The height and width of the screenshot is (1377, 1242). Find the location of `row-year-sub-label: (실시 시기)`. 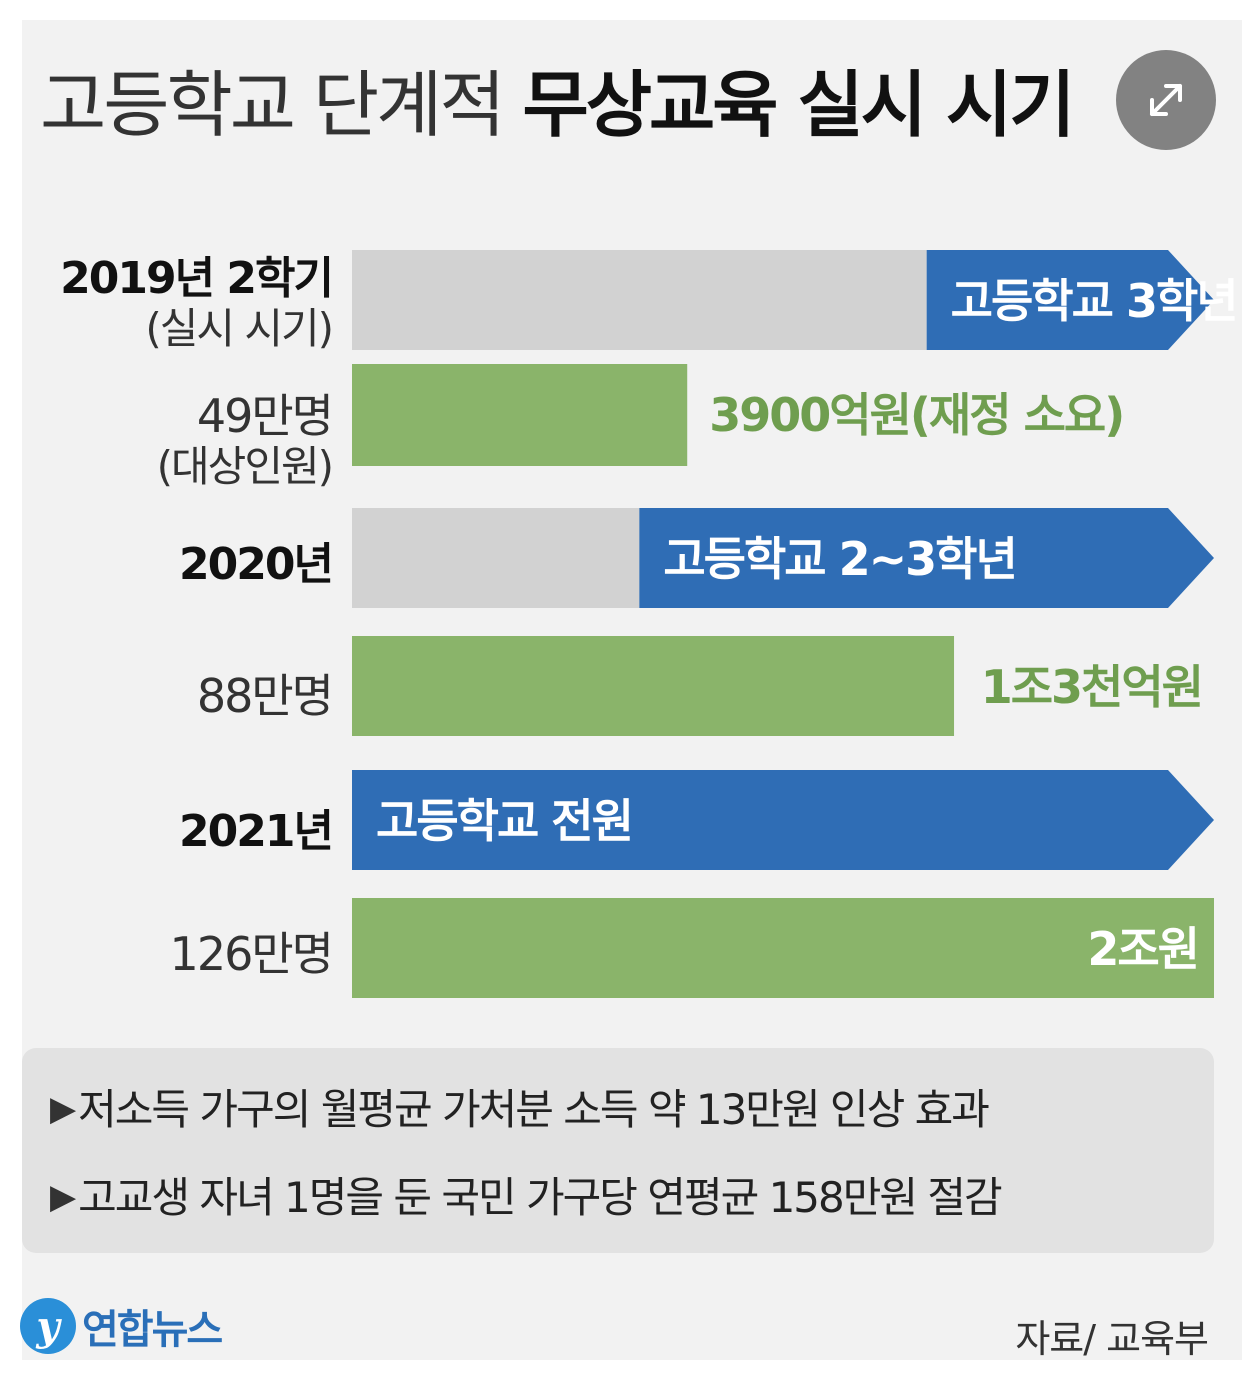

row-year-sub-label: (실시 시기) is located at coordinates (239, 328).